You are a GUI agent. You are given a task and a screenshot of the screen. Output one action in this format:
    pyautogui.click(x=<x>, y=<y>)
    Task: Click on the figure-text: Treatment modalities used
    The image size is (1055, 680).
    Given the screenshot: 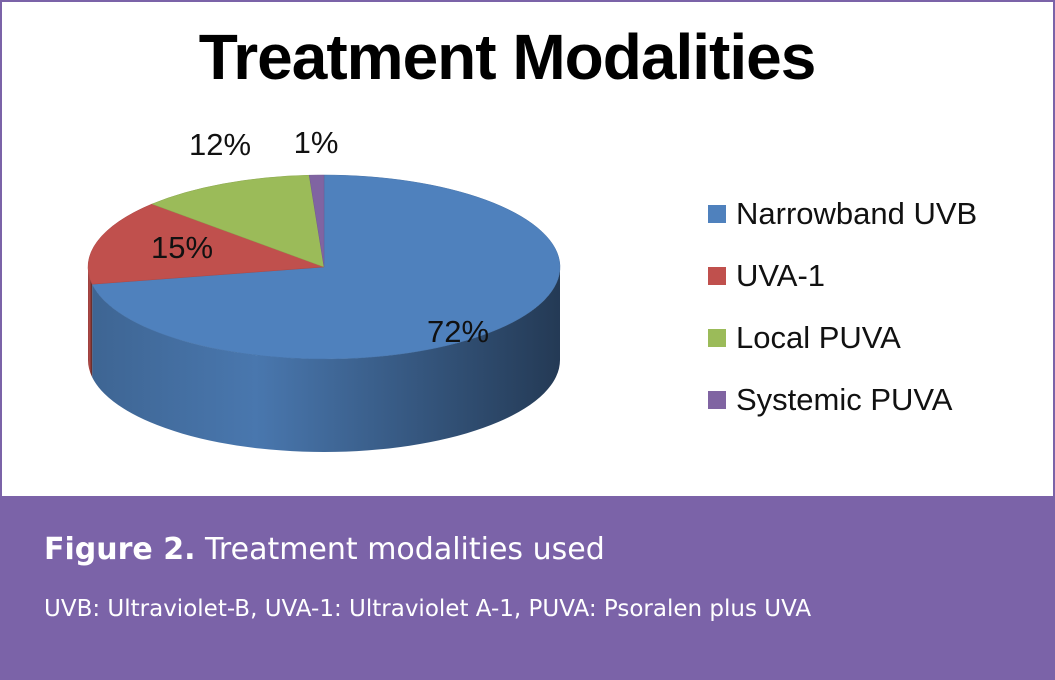 What is the action you would take?
    pyautogui.click(x=405, y=549)
    